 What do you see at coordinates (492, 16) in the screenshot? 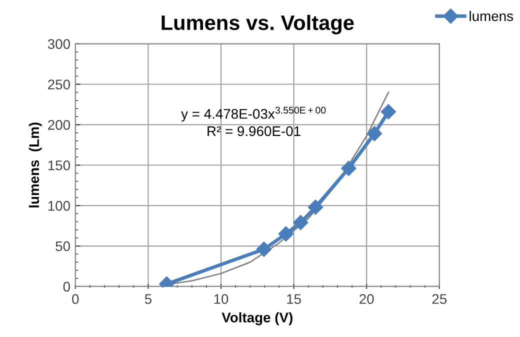
I see `legend-label: lumens` at bounding box center [492, 16].